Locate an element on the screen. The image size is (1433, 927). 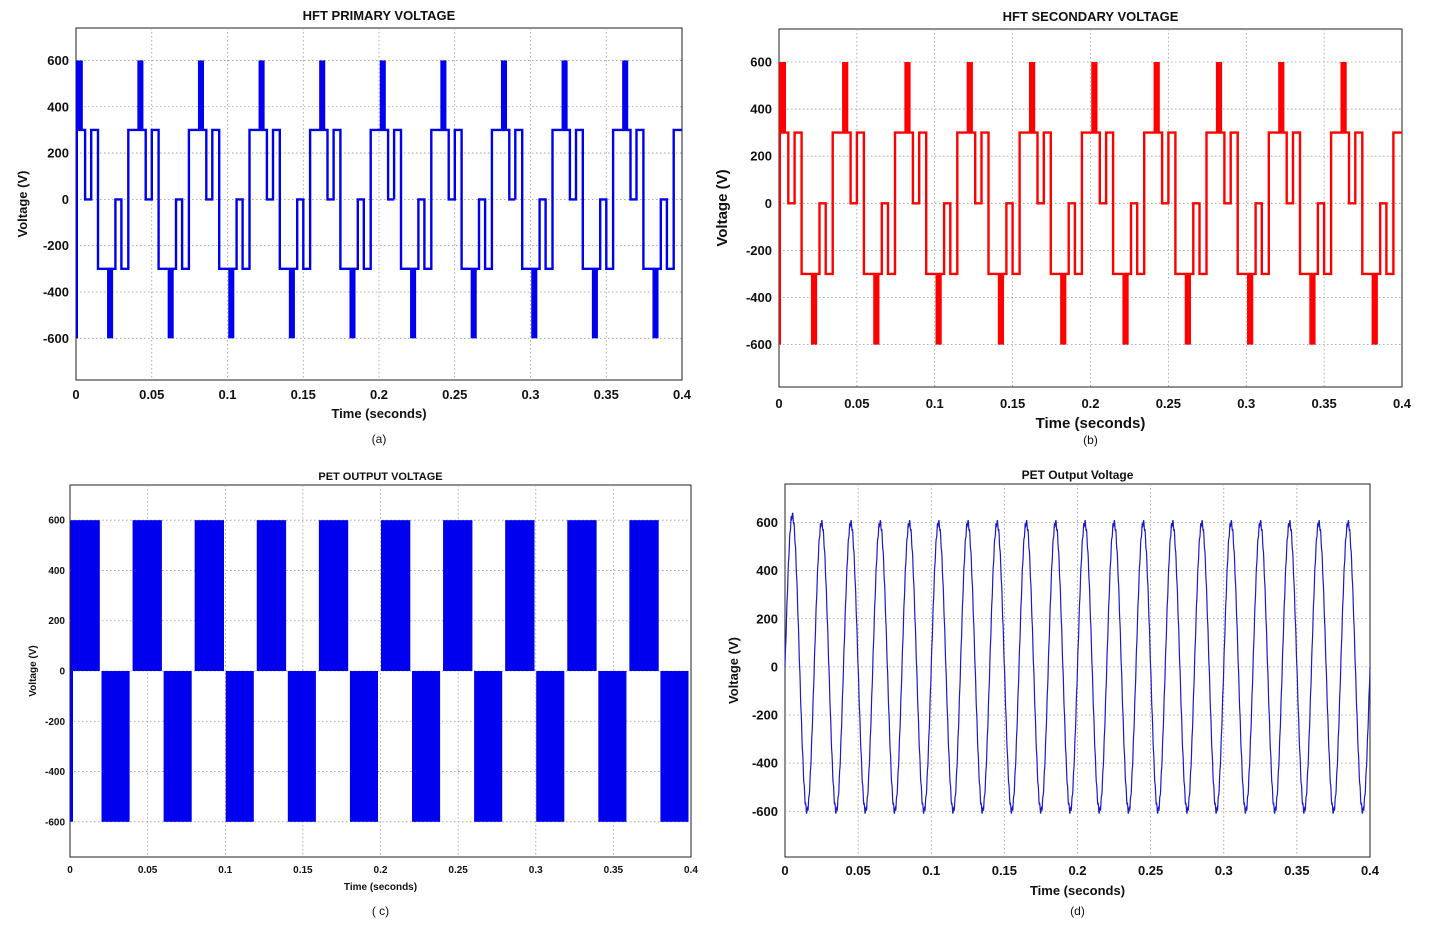
panel-caption: ( c) is located at coordinates (380, 911).